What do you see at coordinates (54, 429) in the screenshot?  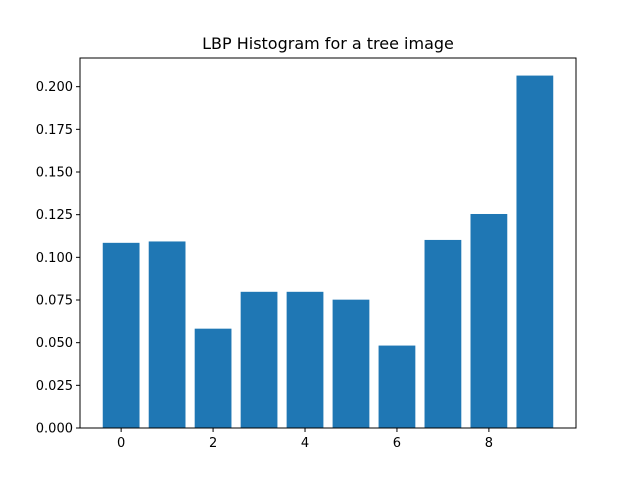 I see `y-tick-label: 0.000` at bounding box center [54, 429].